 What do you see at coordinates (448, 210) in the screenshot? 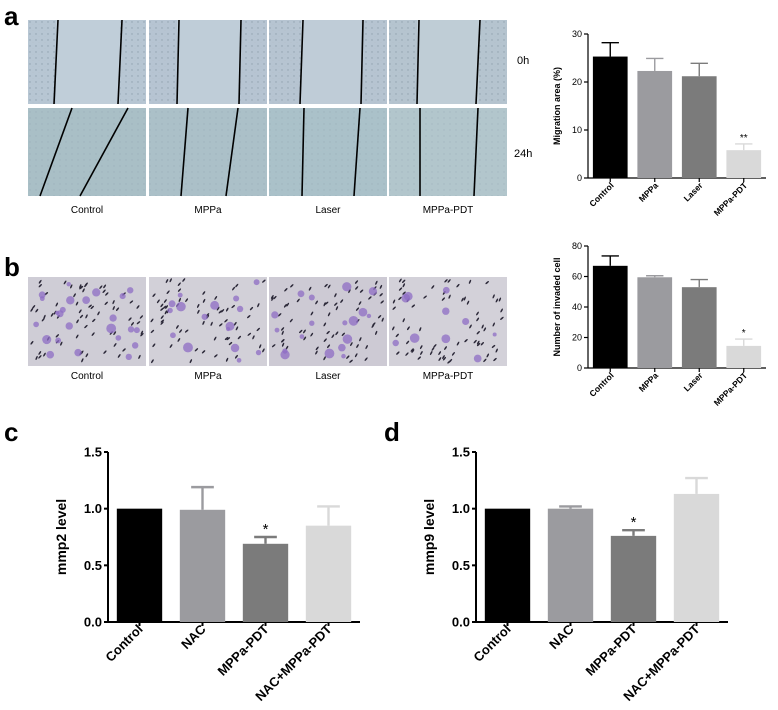
I see `caption-a-mppa-pdt: MPPa-PDT` at bounding box center [448, 210].